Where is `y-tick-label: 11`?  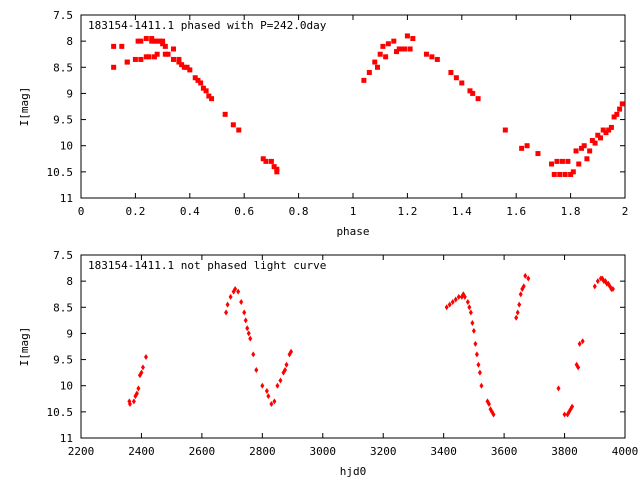
y-tick-label: 11 is located at coordinates (66, 438).